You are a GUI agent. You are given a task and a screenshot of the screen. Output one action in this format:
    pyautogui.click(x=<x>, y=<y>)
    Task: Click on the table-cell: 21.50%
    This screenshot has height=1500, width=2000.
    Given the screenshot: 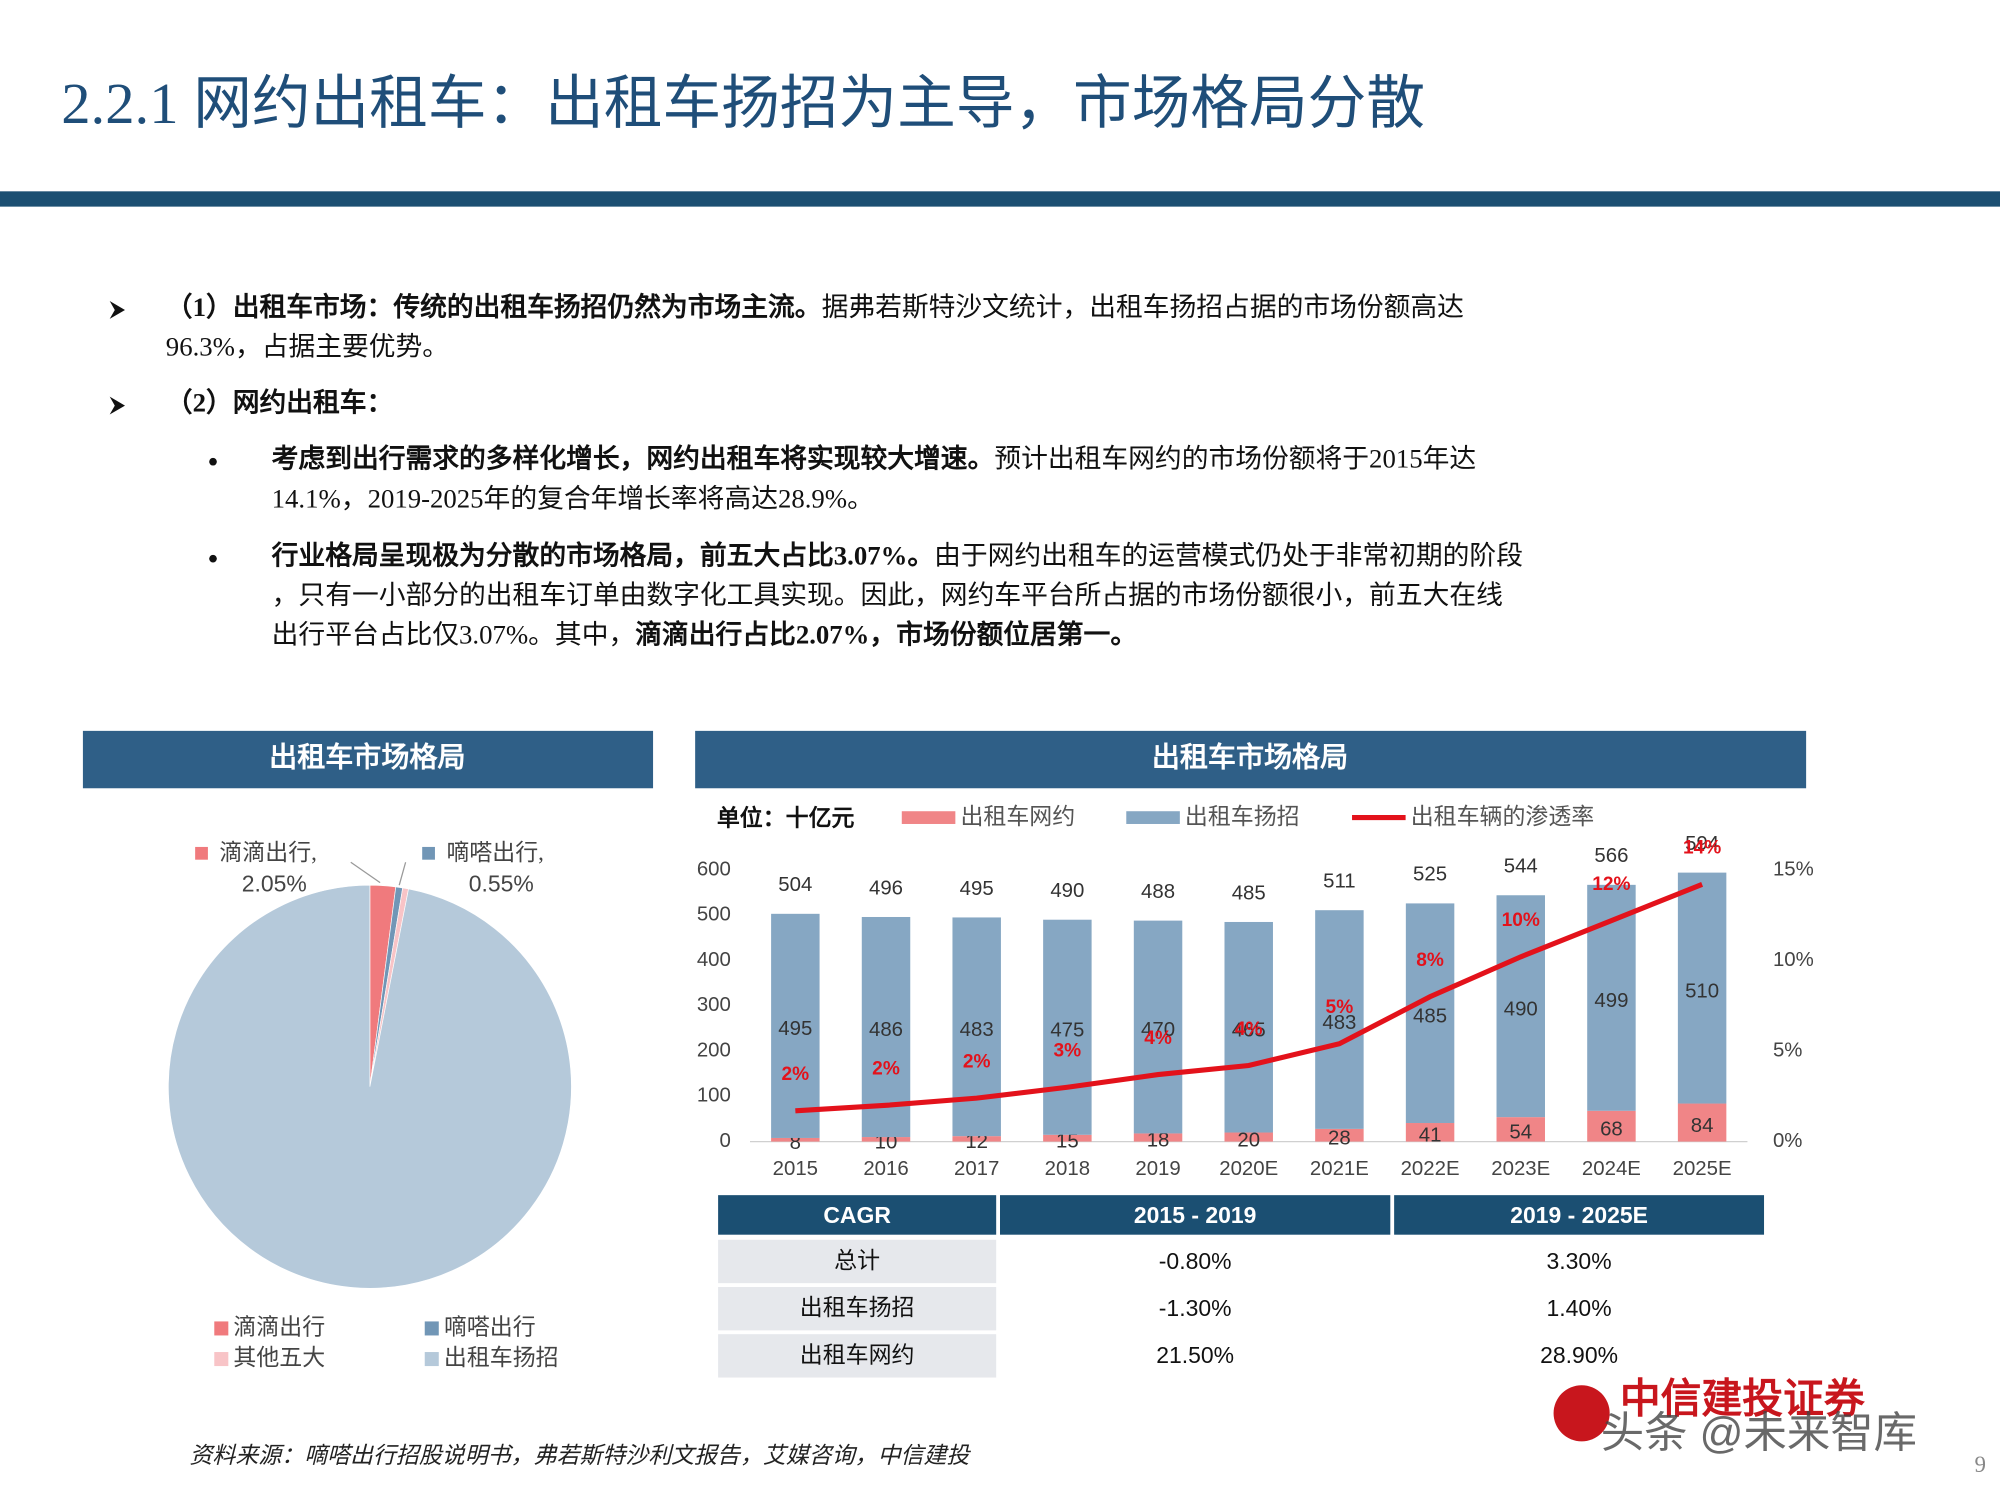 What is the action you would take?
    pyautogui.click(x=1195, y=1355)
    